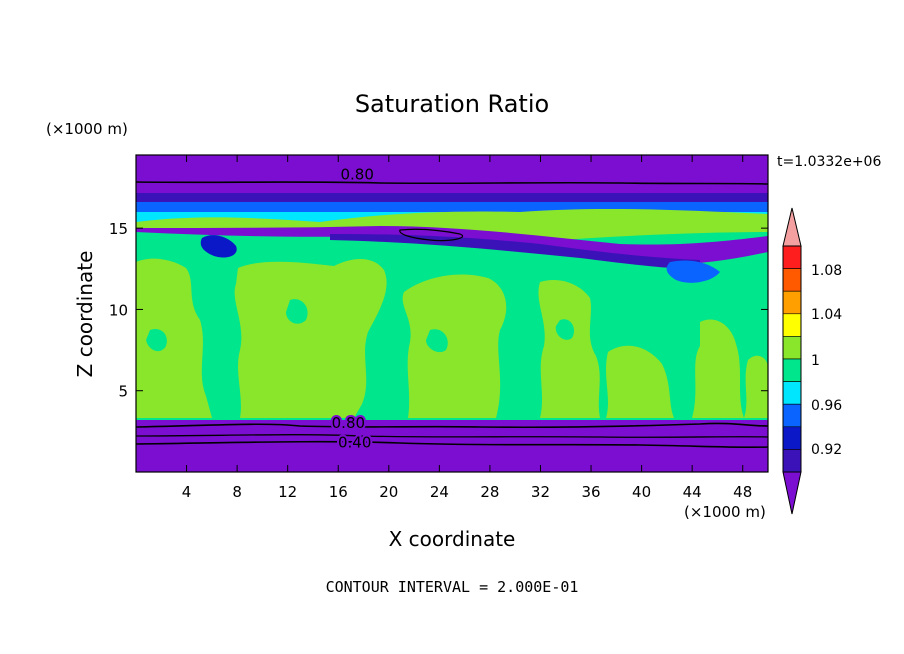 The height and width of the screenshot is (654, 904). I want to click on x-tick-label: 12, so click(287, 492).